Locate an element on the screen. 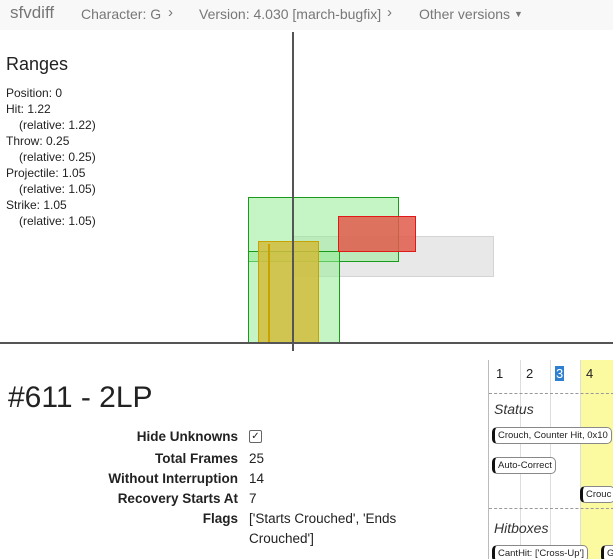  brand-link: sfvdiff is located at coordinates (32, 12).